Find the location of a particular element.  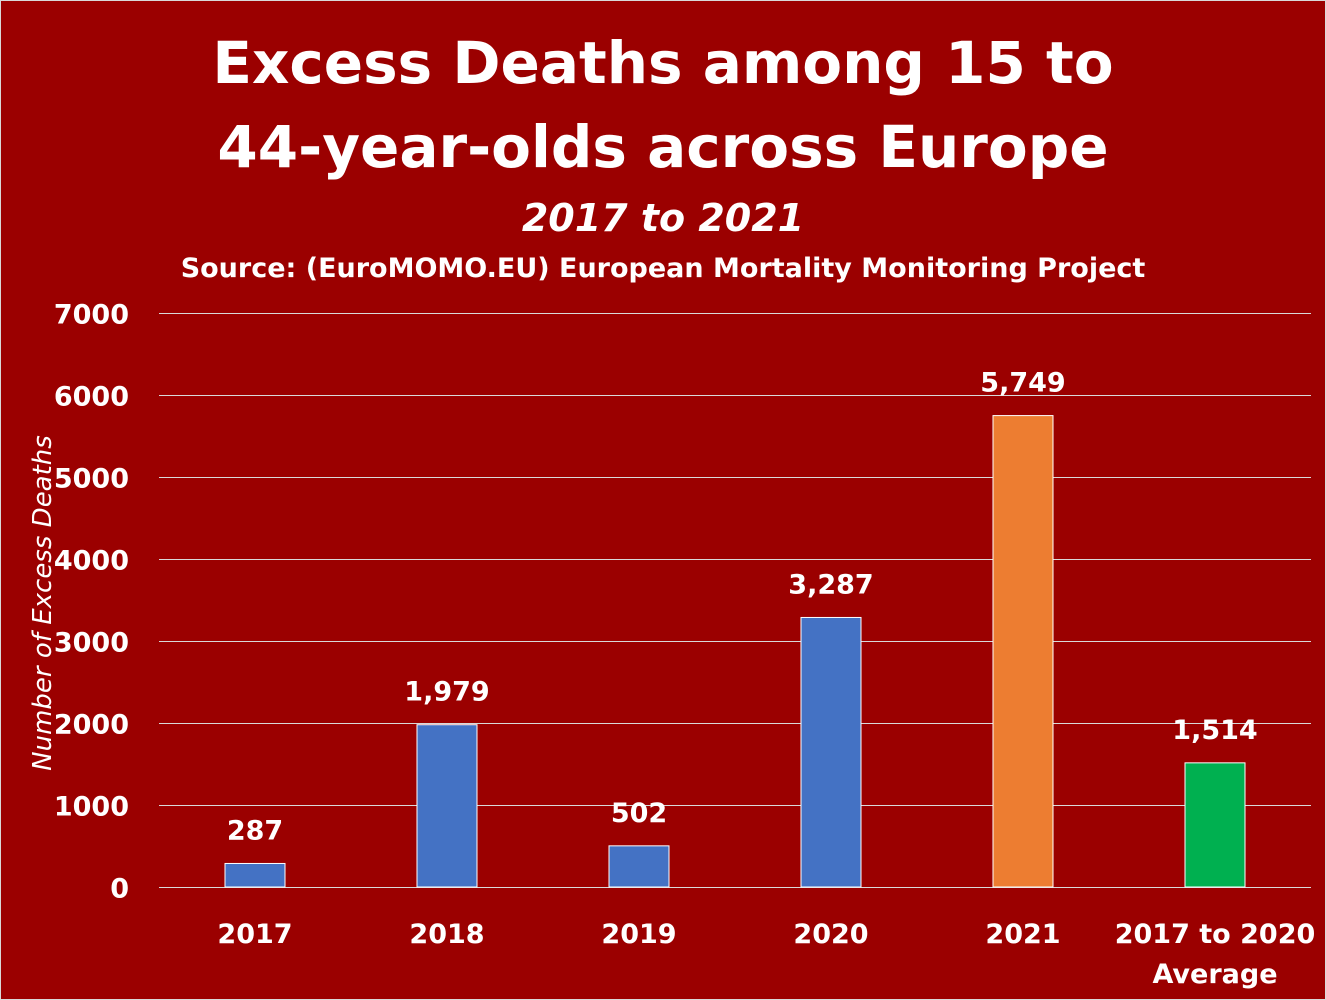

data-label: 1,979 is located at coordinates (446, 692).